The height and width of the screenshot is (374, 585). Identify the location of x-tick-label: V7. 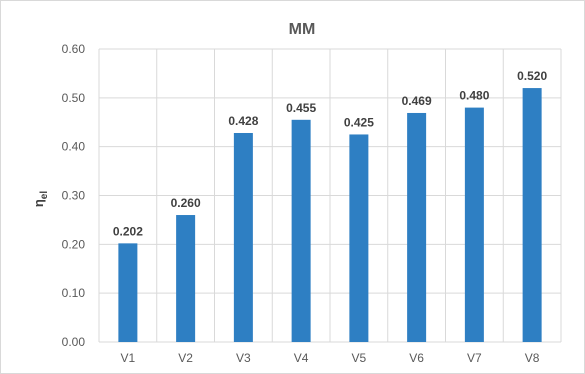
(474, 358).